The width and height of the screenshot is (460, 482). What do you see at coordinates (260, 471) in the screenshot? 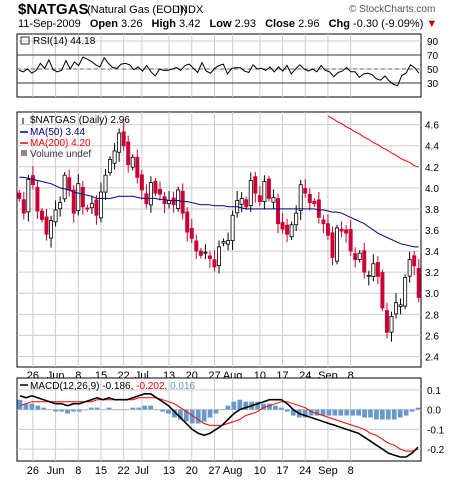
I see `macd-x-tick-label: 10` at bounding box center [260, 471].